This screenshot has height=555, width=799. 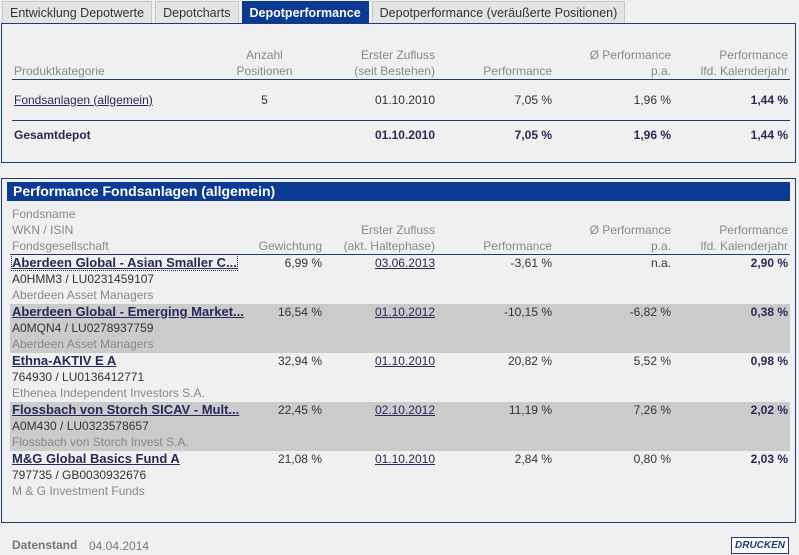 What do you see at coordinates (652, 458) in the screenshot?
I see `fund-performance-pa: 0,80 %` at bounding box center [652, 458].